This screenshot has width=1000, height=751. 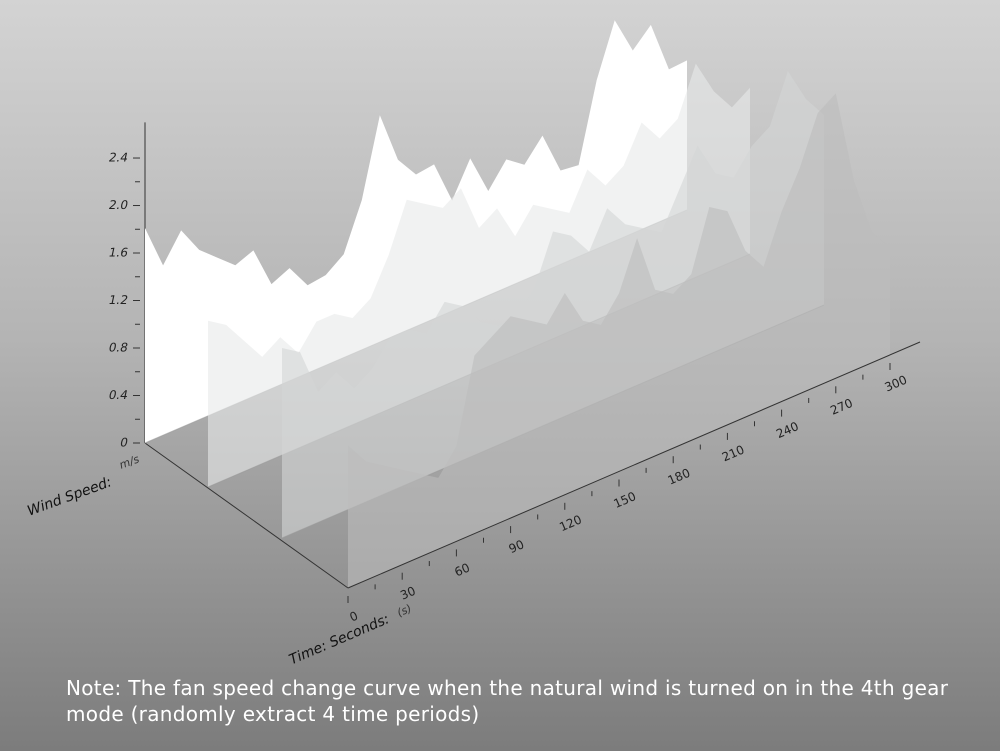 I want to click on x-tick-label: 300, so click(x=896, y=384).